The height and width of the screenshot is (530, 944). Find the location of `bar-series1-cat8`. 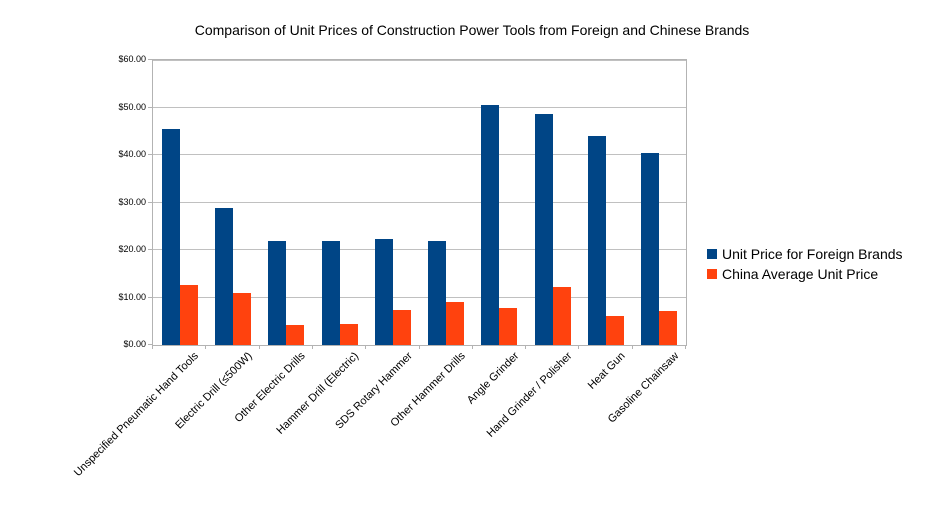

bar-series1-cat8 is located at coordinates (615, 330).